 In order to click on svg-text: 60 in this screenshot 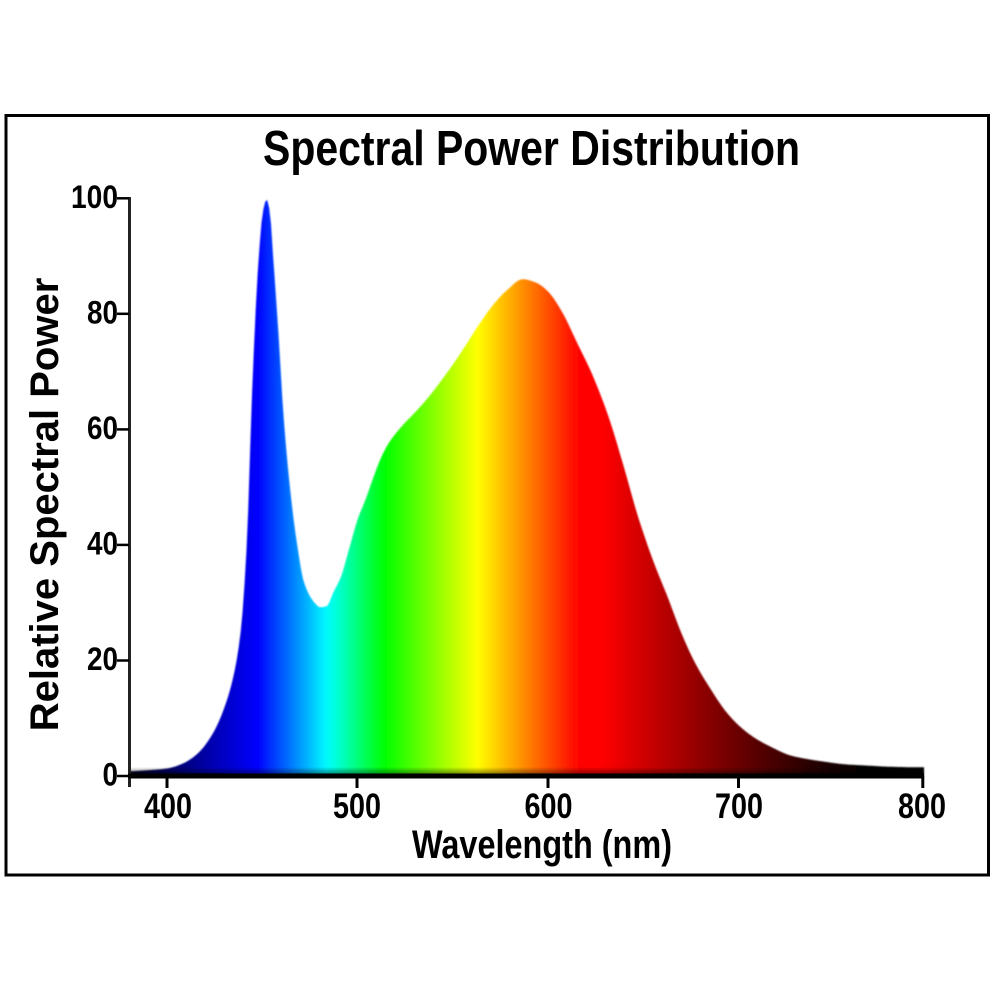, I will do `click(102, 428)`.